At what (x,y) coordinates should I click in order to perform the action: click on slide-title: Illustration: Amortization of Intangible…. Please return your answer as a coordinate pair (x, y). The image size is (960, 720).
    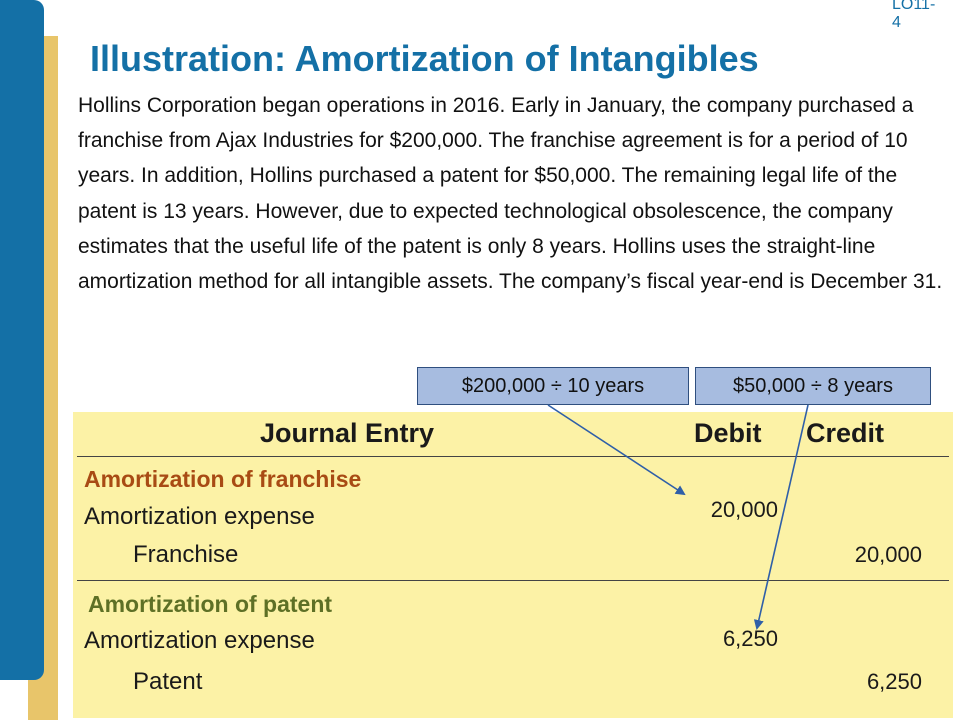
    Looking at the image, I should click on (424, 58).